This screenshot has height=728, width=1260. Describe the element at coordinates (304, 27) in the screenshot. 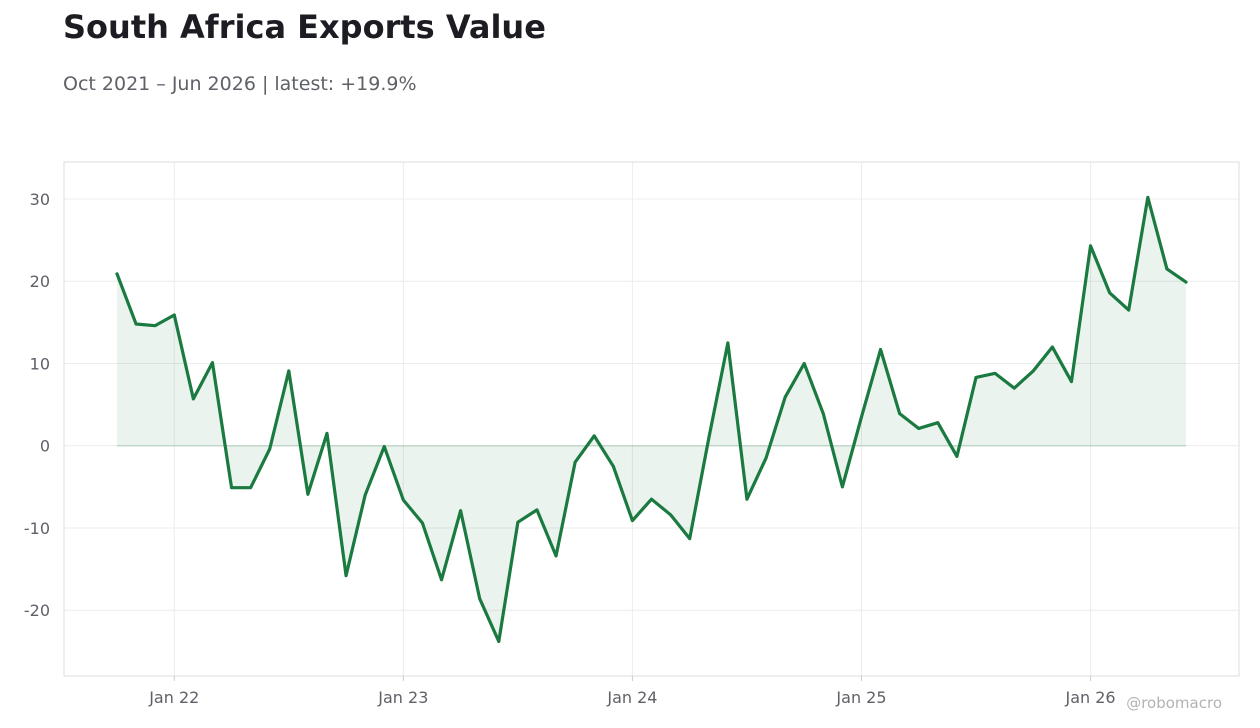

I see `chart-title: South Africa Exports Value` at that location.